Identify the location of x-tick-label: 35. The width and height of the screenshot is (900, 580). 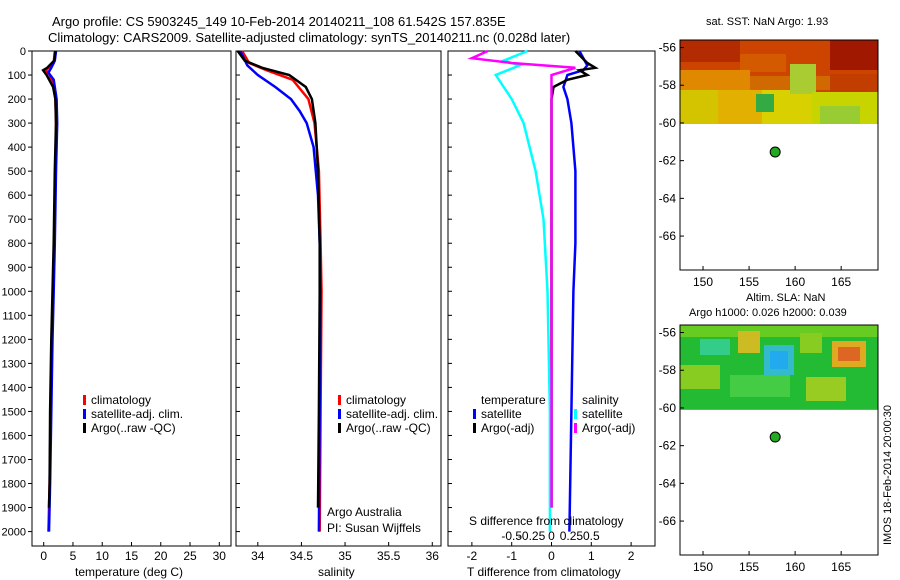
(345, 556).